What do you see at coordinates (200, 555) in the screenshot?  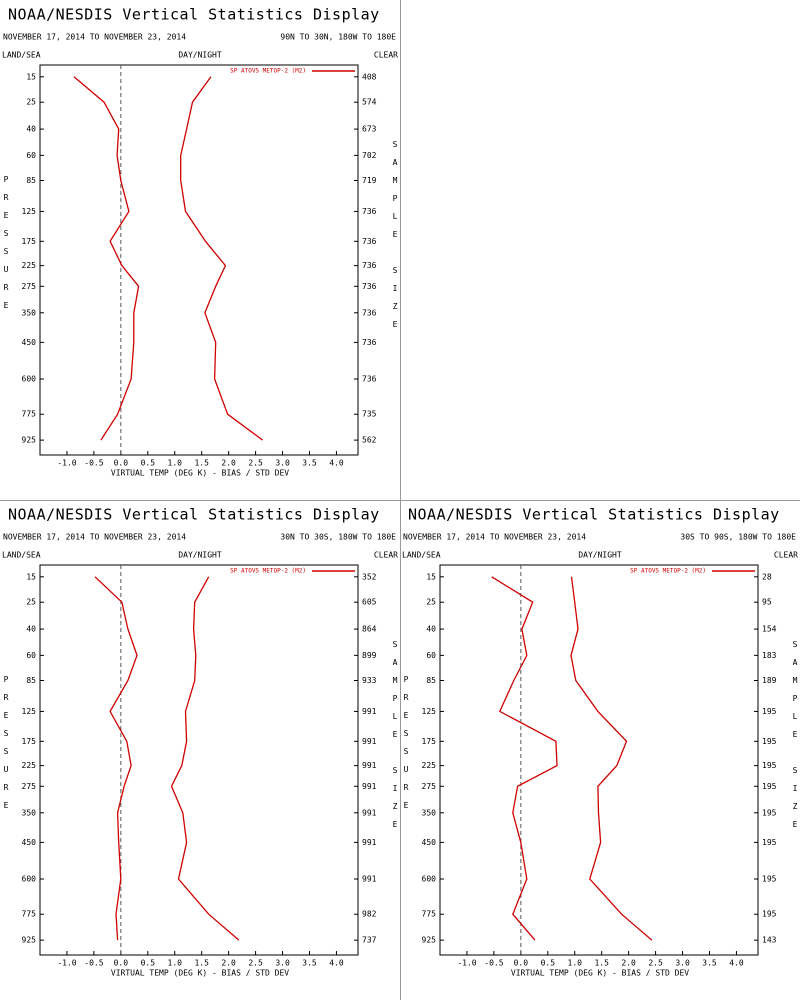 I see `day-night-label: DAY/NIGHT` at bounding box center [200, 555].